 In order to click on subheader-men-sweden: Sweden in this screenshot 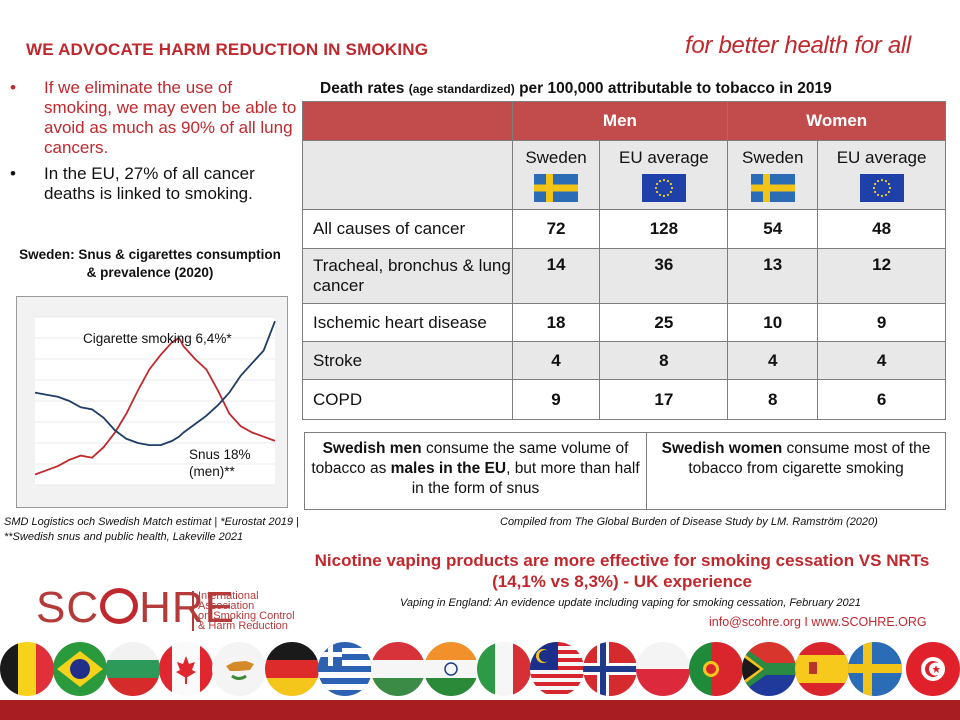, I will do `click(556, 175)`.